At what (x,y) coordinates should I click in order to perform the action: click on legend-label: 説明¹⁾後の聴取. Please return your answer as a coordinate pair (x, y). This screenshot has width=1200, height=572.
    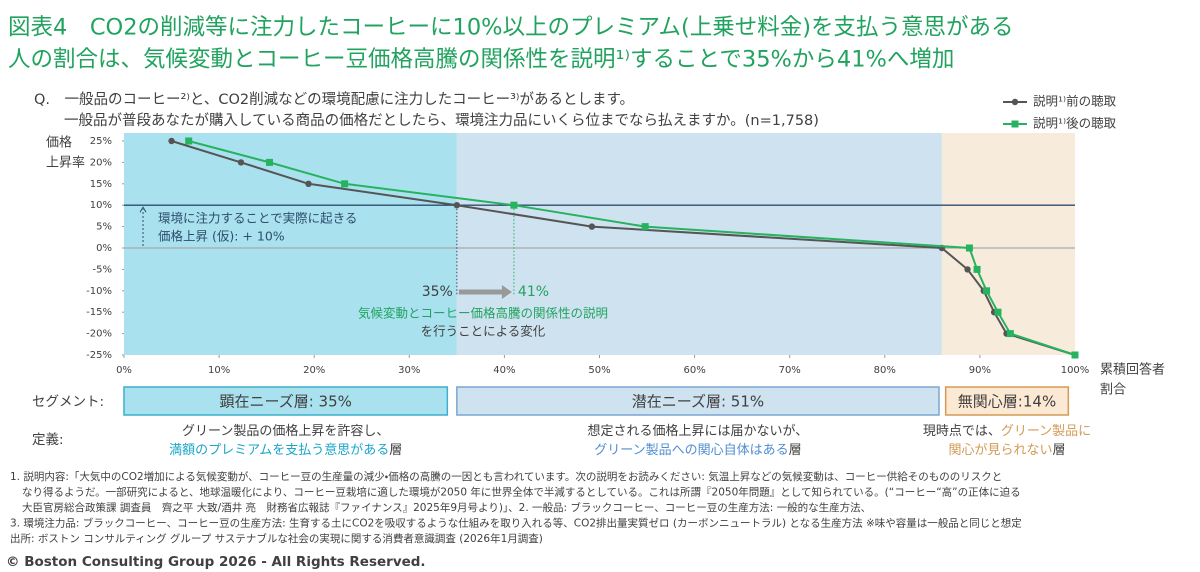
    Looking at the image, I should click on (1075, 123).